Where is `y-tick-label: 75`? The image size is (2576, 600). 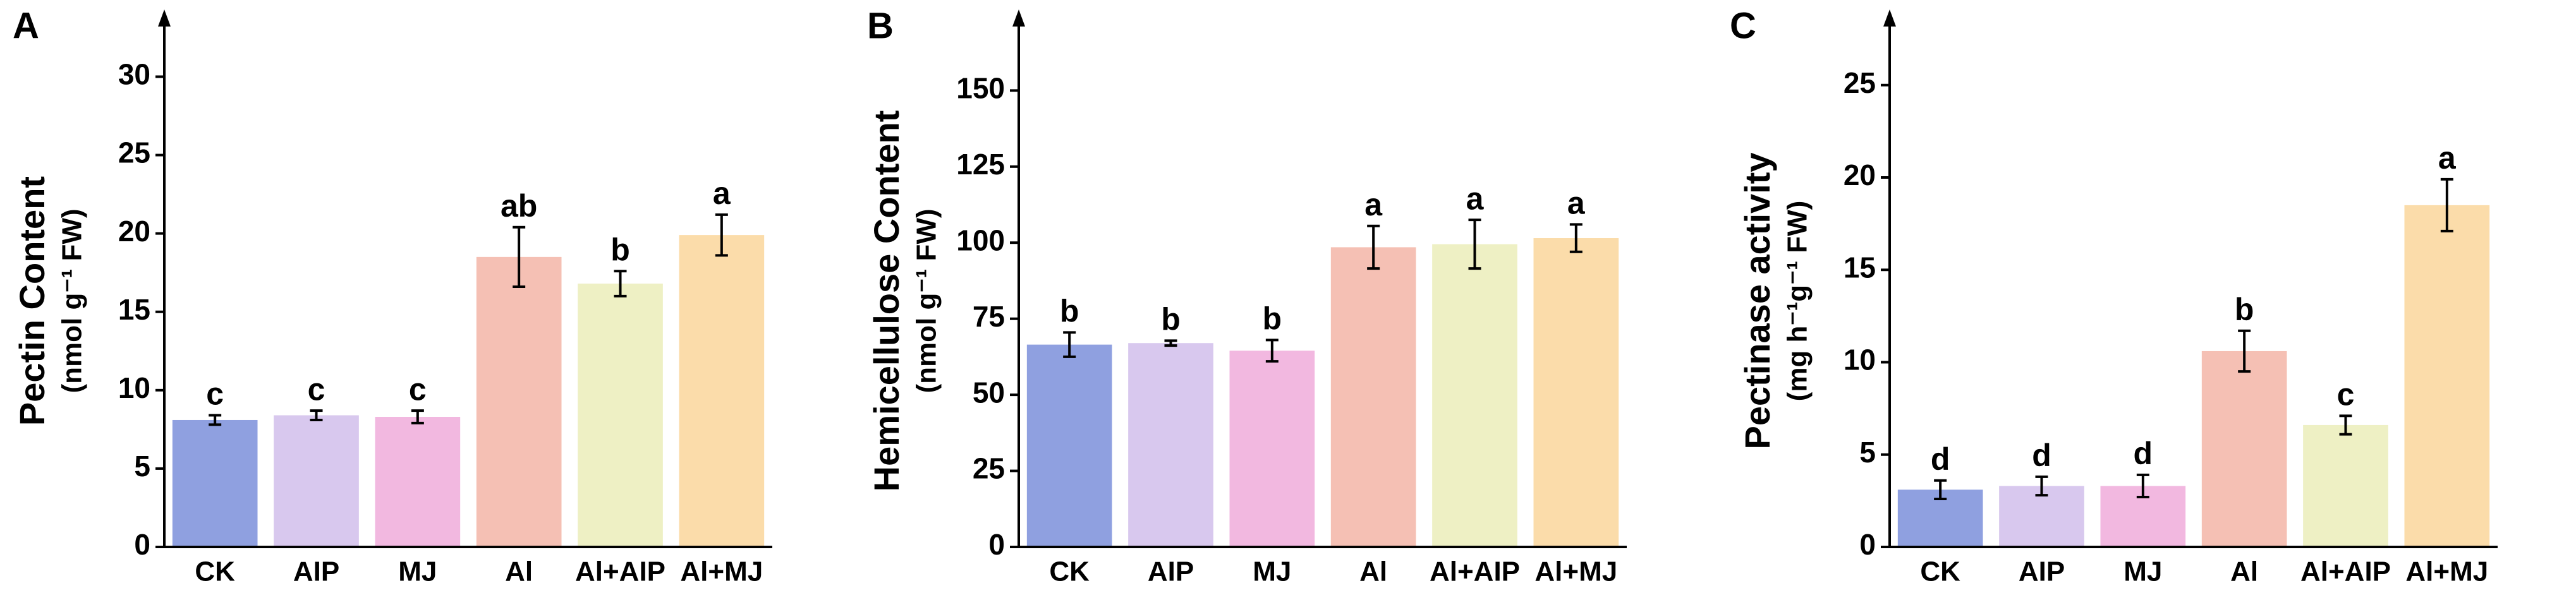
y-tick-label: 75 is located at coordinates (989, 316).